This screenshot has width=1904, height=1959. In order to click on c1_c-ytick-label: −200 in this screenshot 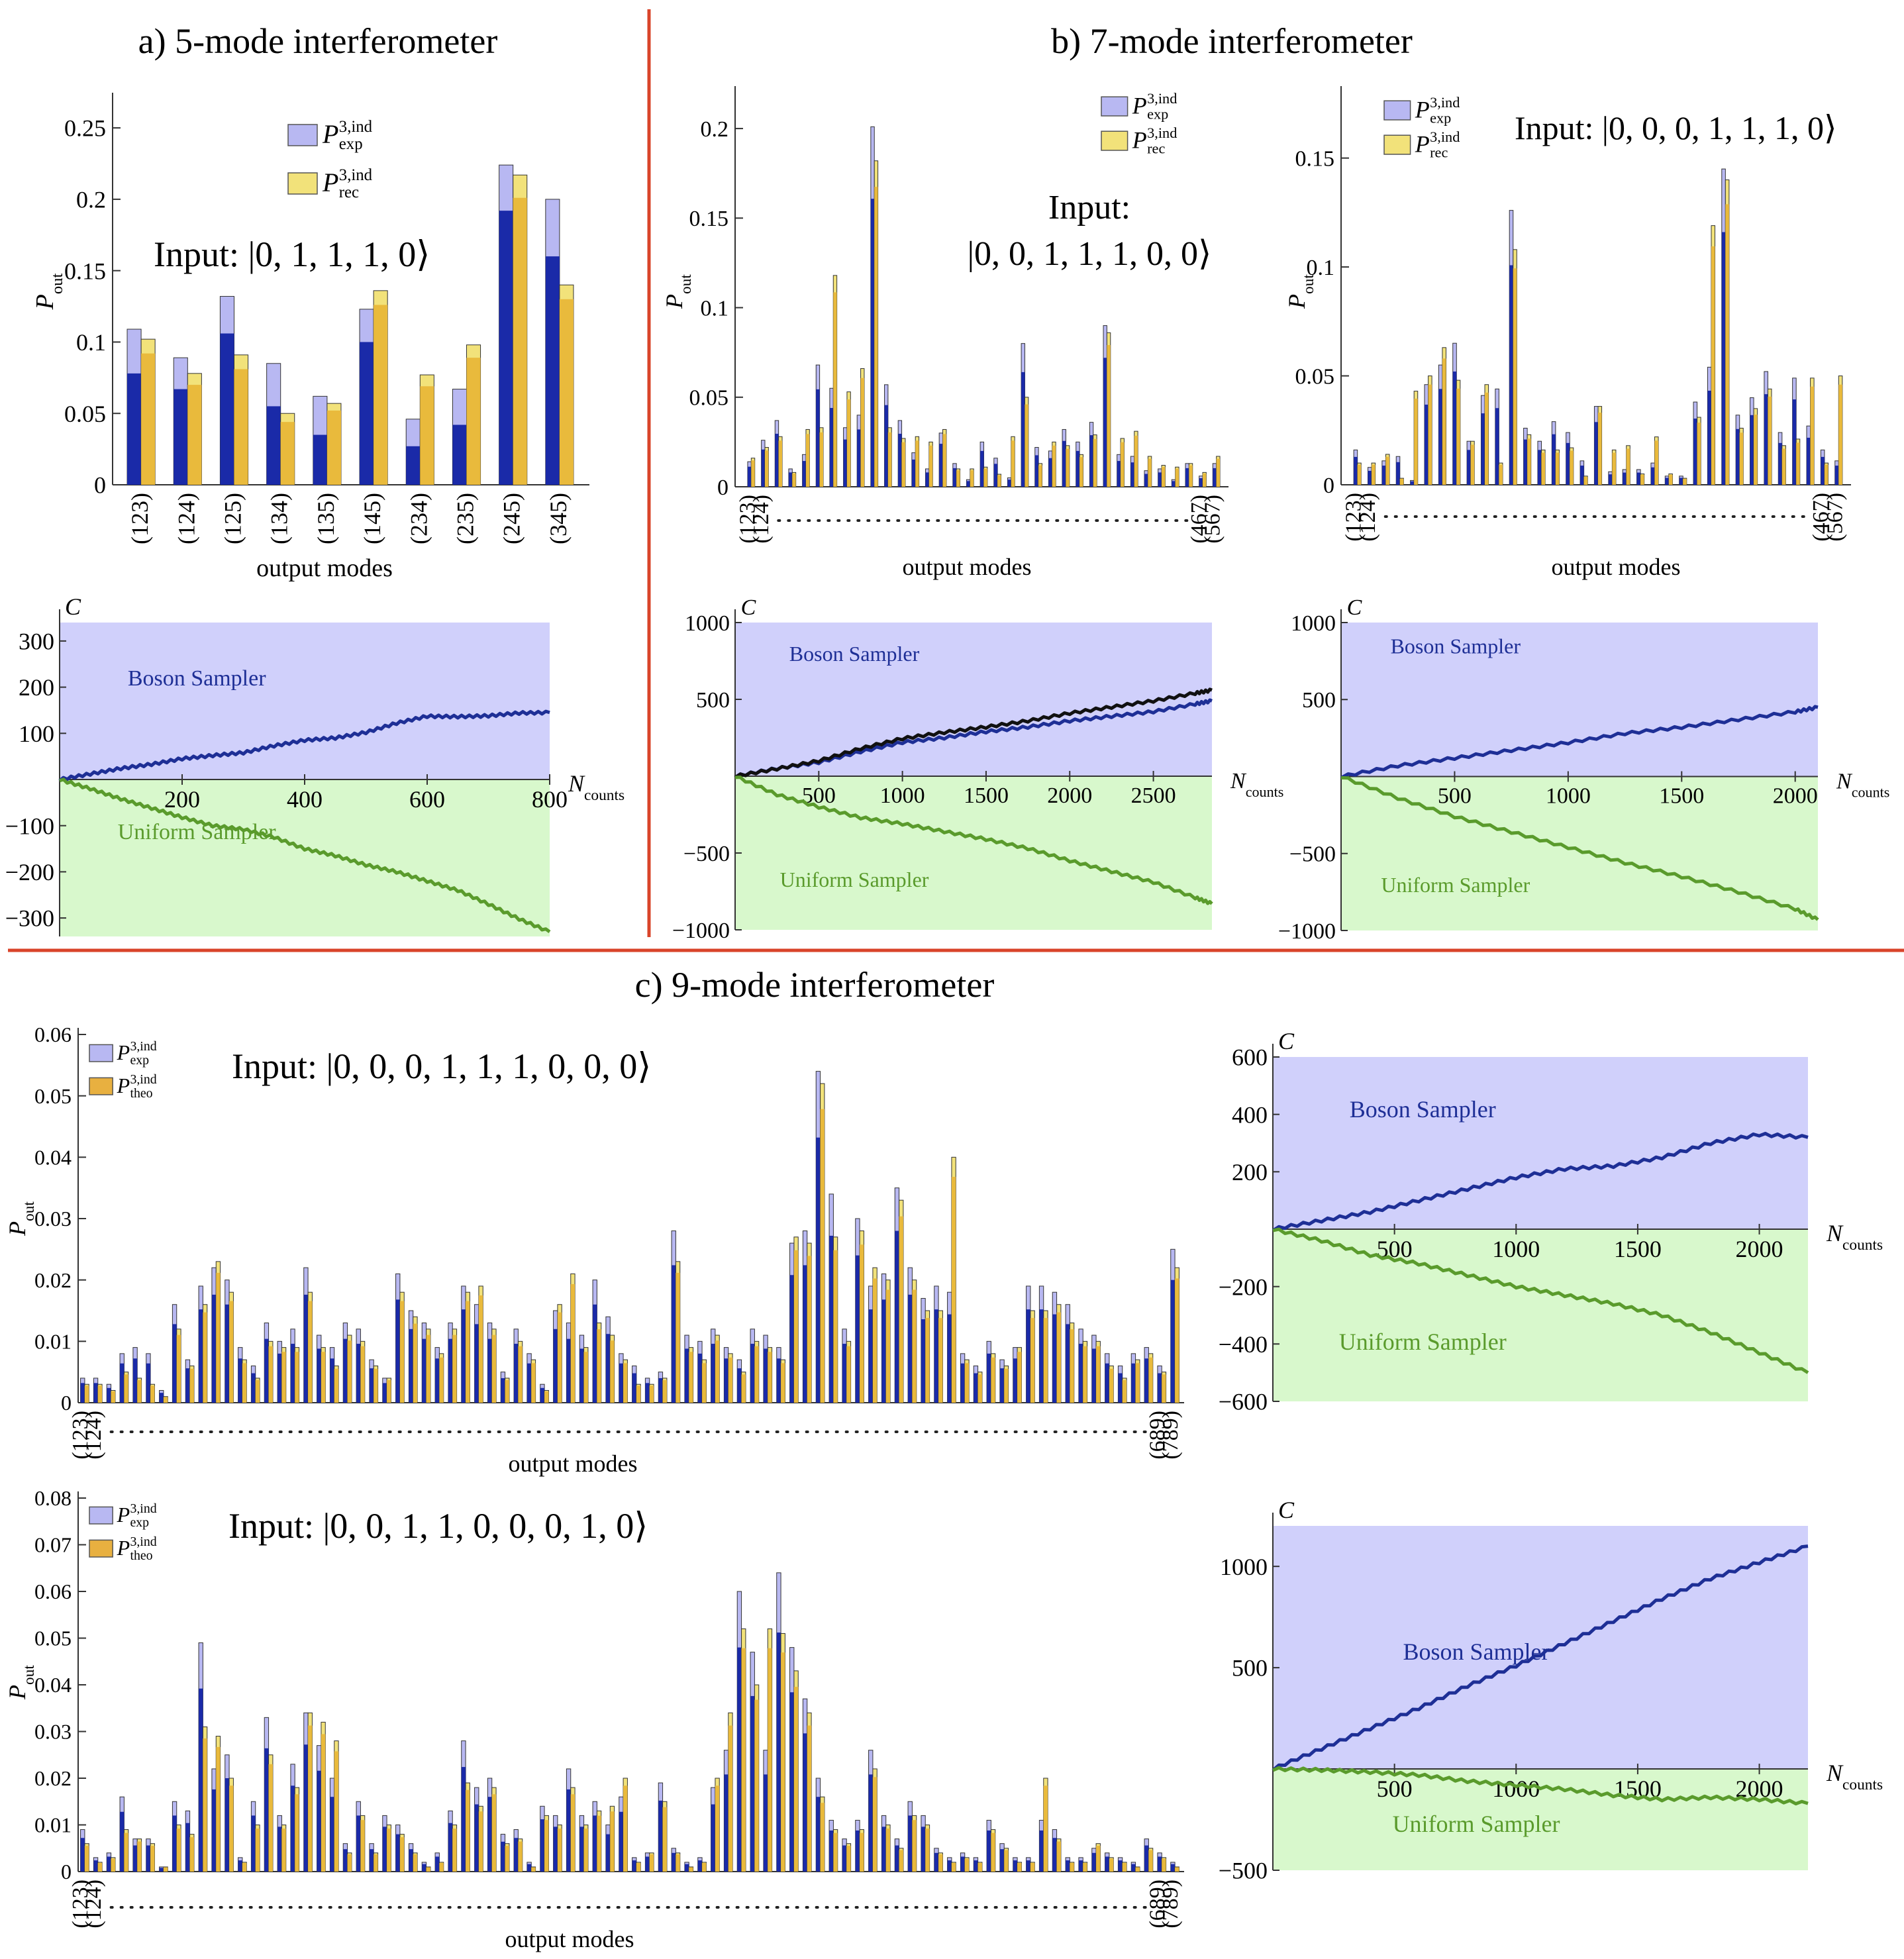, I will do `click(1243, 1287)`.